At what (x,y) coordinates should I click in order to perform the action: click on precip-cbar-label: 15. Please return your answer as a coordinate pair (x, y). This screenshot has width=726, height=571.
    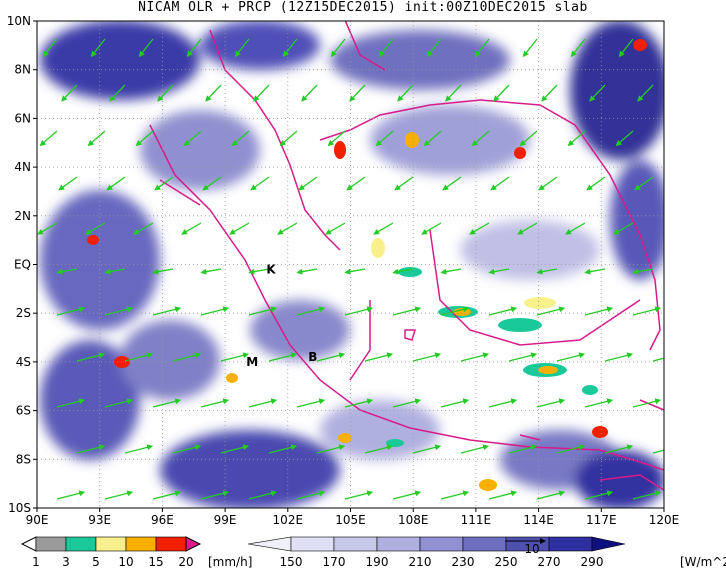
    Looking at the image, I should click on (155, 562).